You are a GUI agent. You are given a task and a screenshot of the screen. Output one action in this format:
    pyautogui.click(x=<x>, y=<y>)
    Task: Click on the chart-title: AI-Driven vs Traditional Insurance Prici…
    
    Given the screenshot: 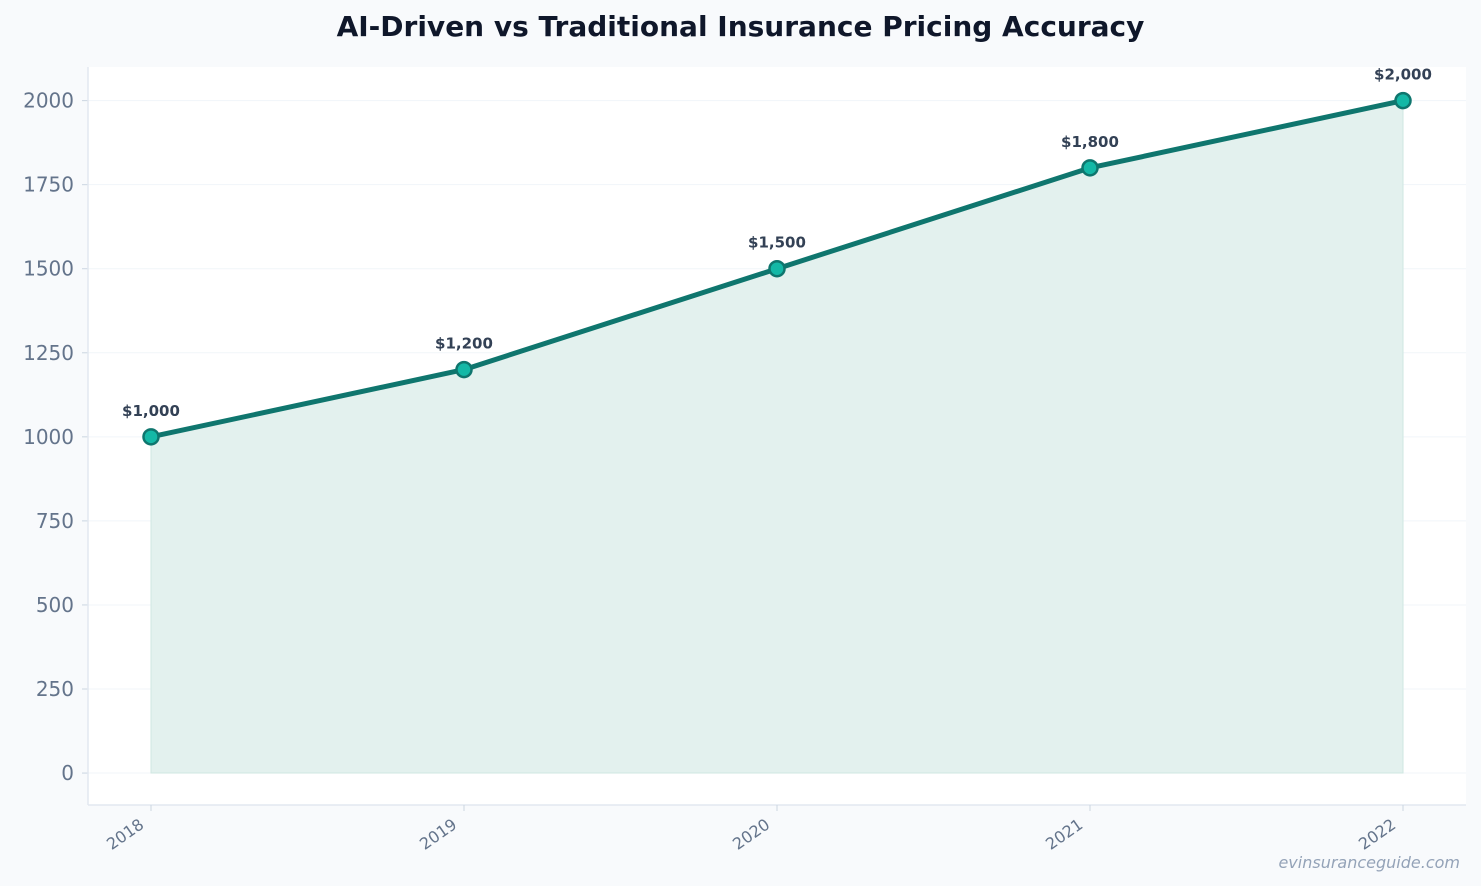 What is the action you would take?
    pyautogui.click(x=740, y=26)
    